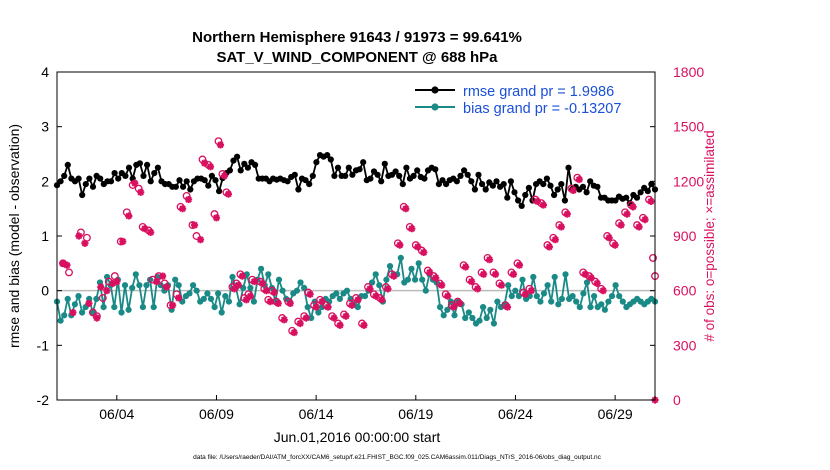 Image resolution: width=830 pixels, height=470 pixels. What do you see at coordinates (45, 72) in the screenshot?
I see `left-axis-tick-label: 4` at bounding box center [45, 72].